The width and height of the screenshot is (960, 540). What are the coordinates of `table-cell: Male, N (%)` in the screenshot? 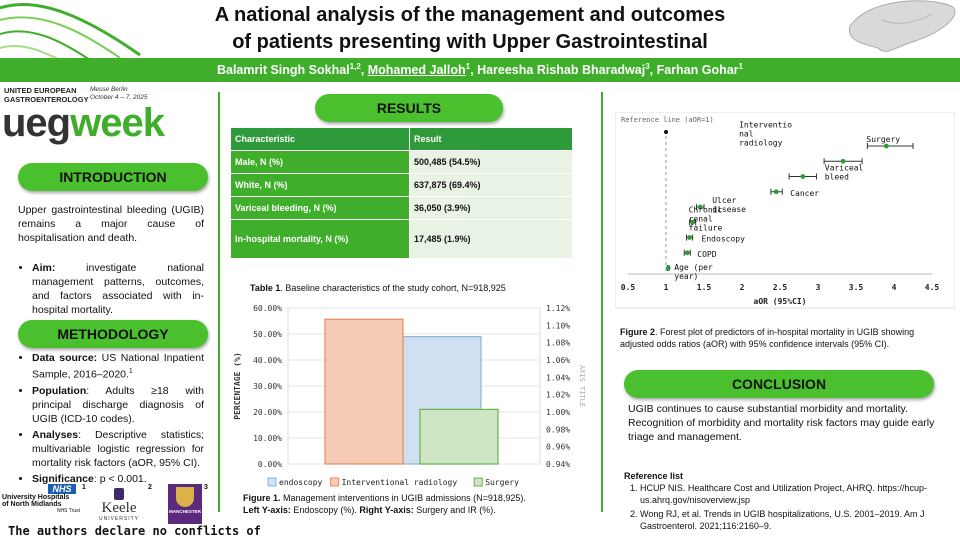 It's located at (320, 162).